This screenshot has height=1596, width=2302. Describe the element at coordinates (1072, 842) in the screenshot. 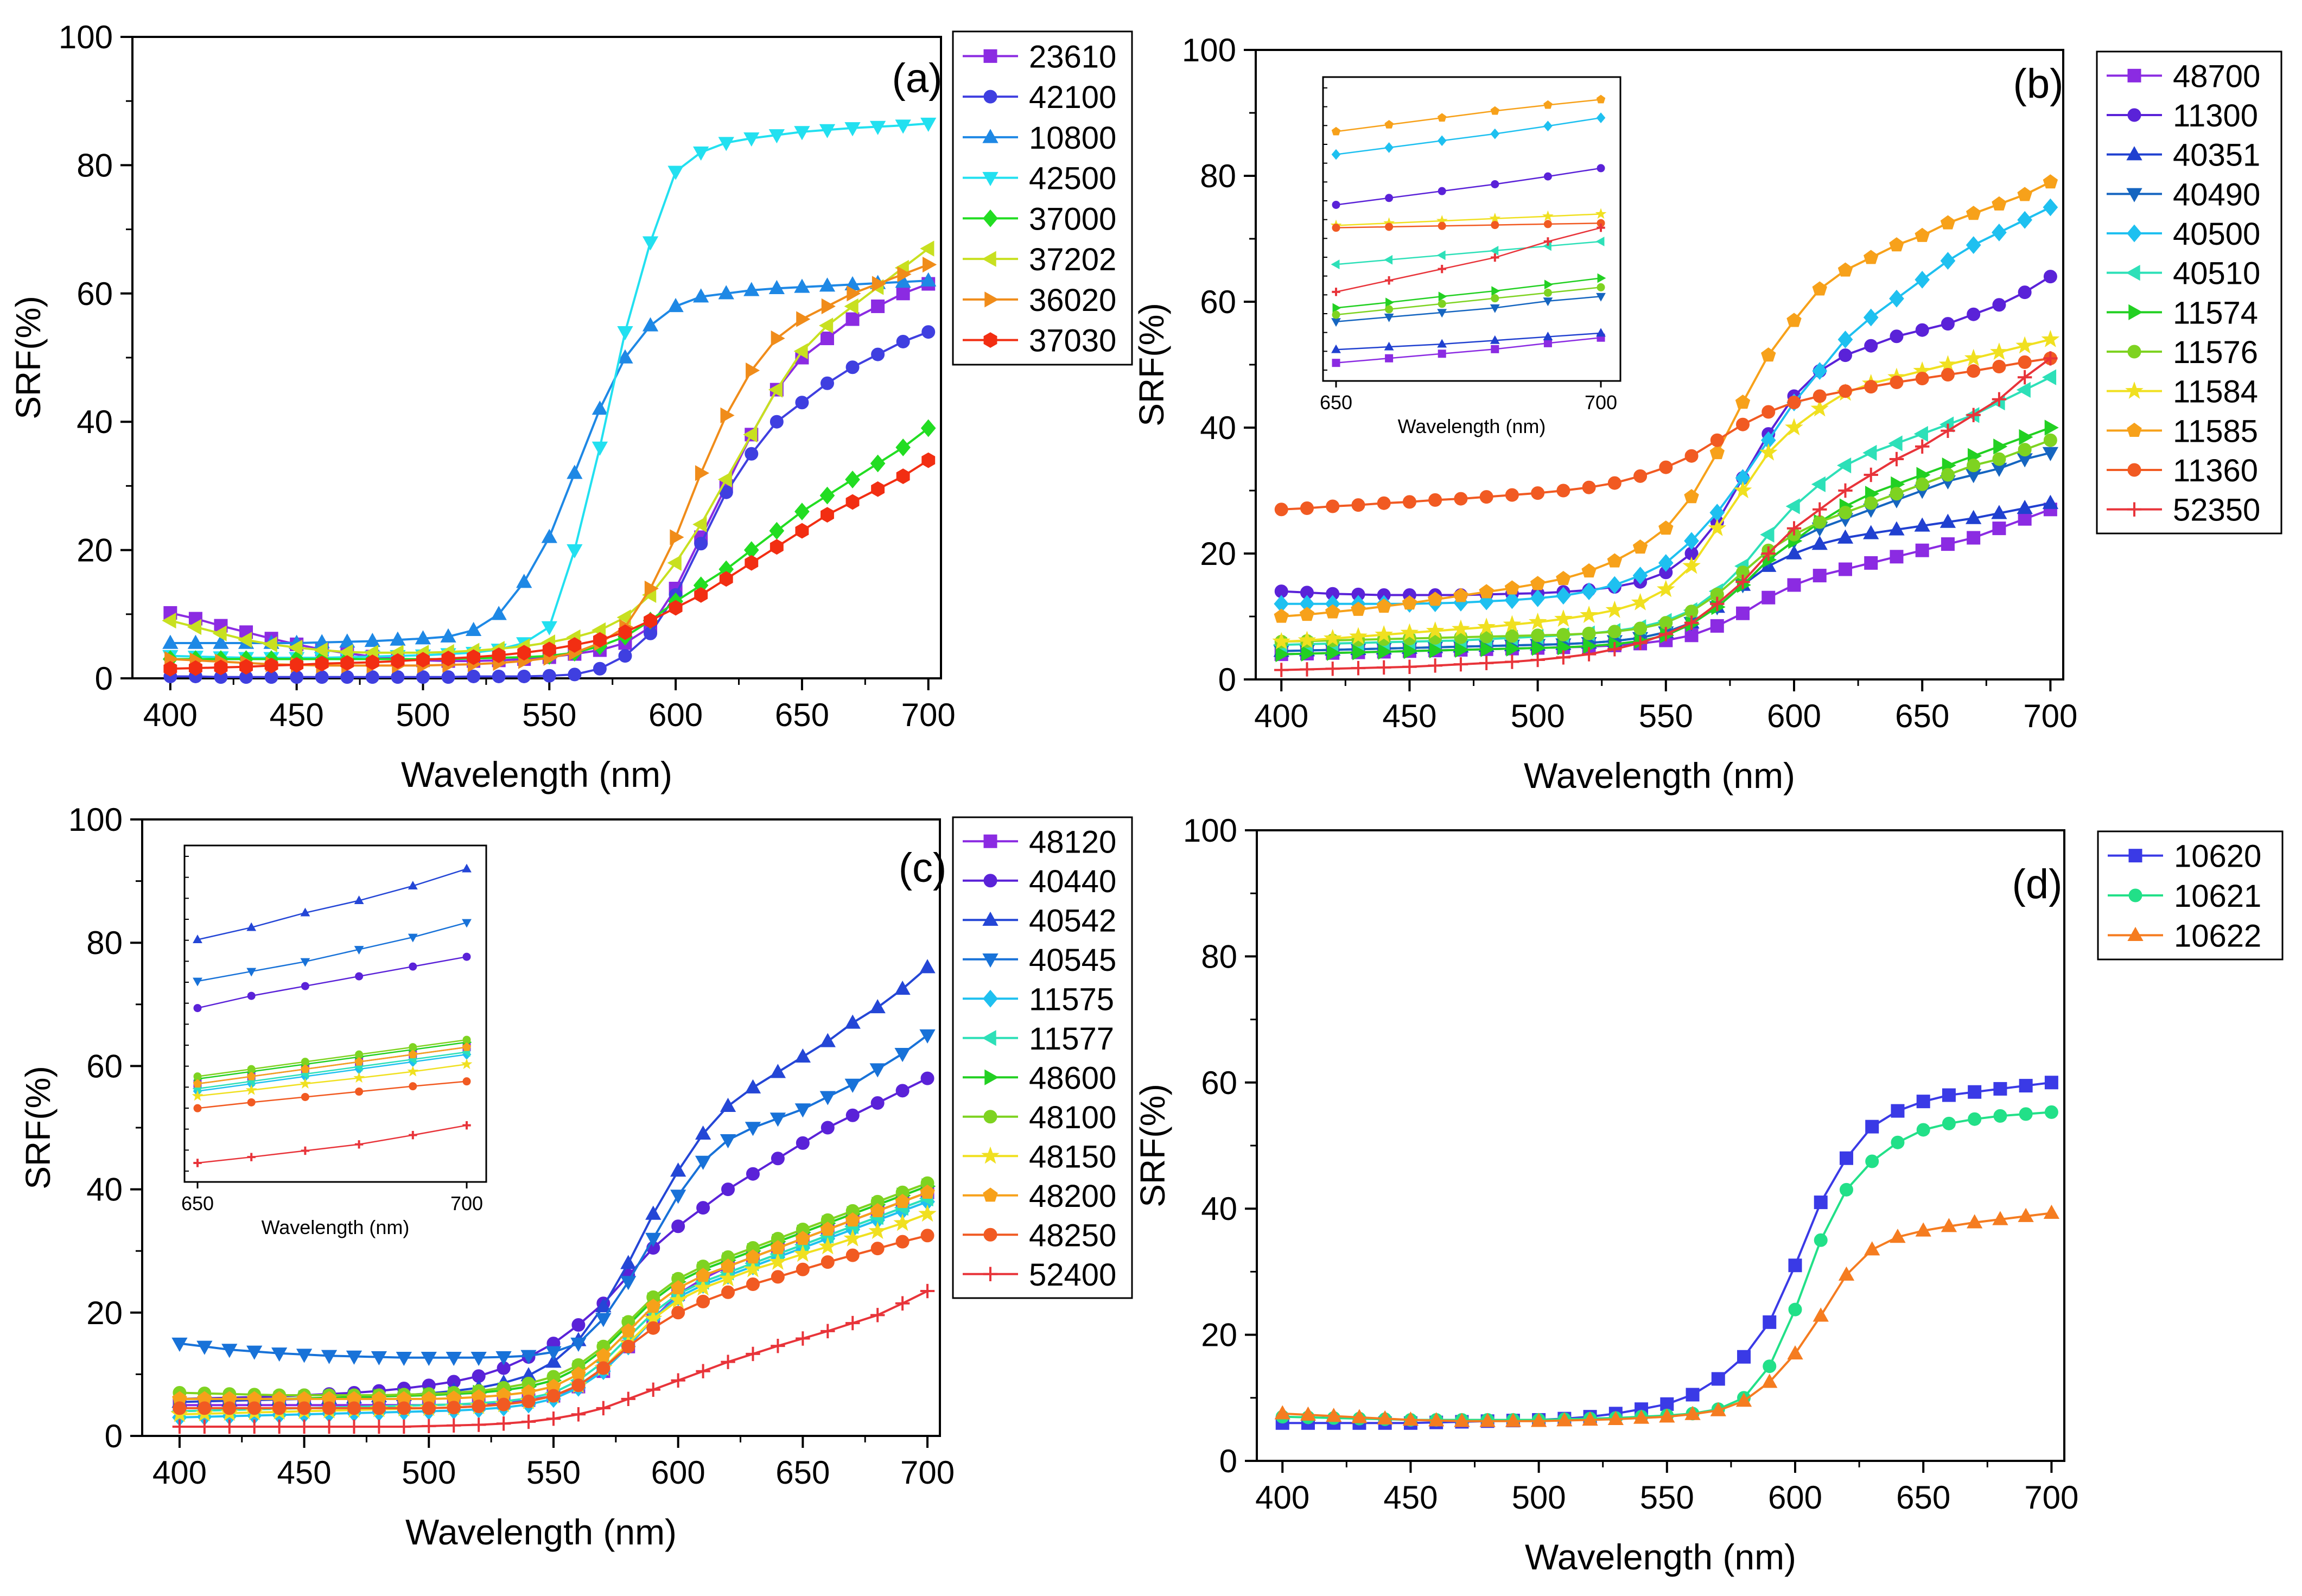

I see `legend-label: 48120` at that location.